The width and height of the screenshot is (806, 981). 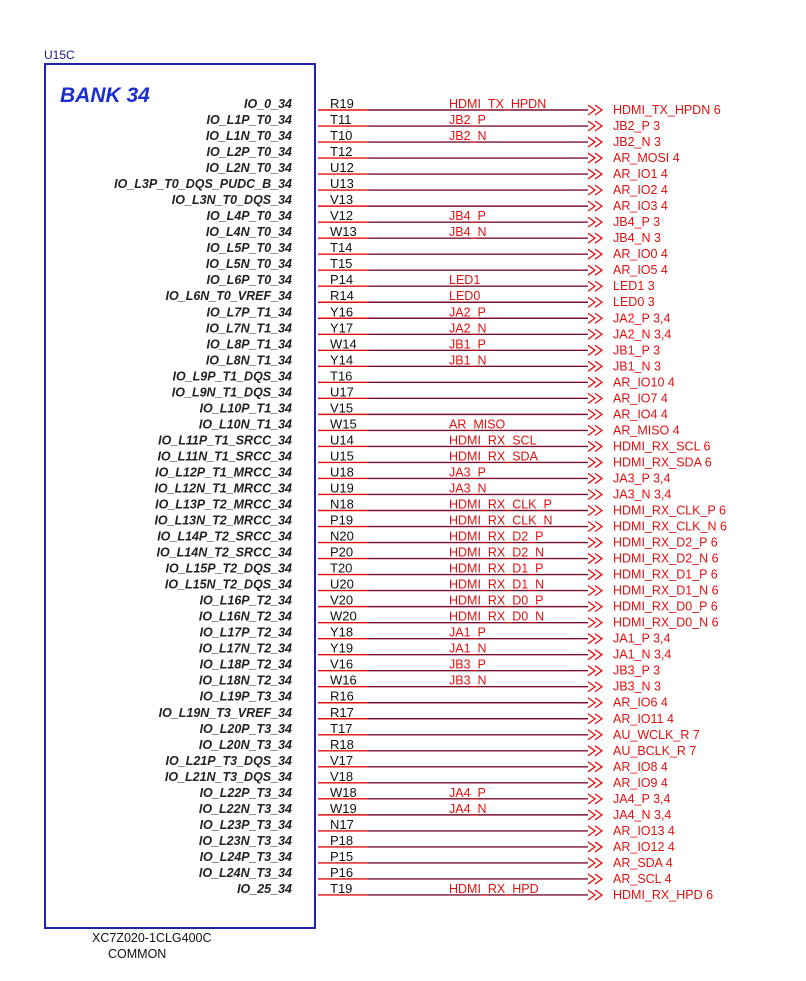 I want to click on pin-row: IO_L17P_T2_34 Y18 JA1_P JA1_P 3,4, so click(x=435, y=635).